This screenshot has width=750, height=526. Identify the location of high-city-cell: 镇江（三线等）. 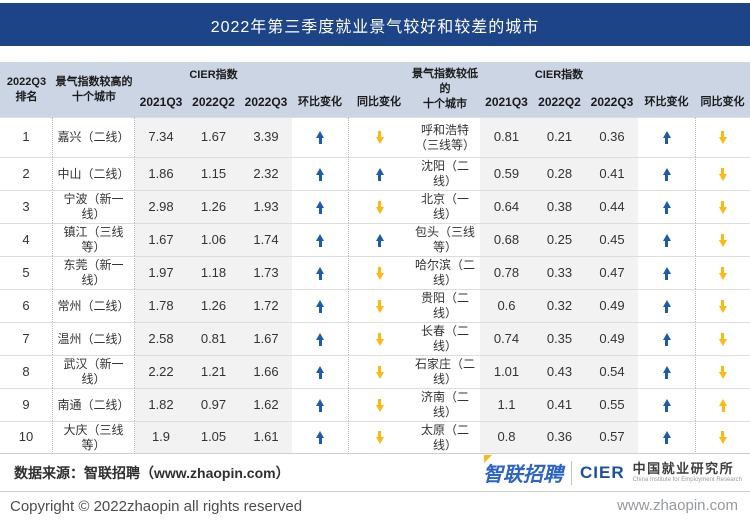
(94, 239).